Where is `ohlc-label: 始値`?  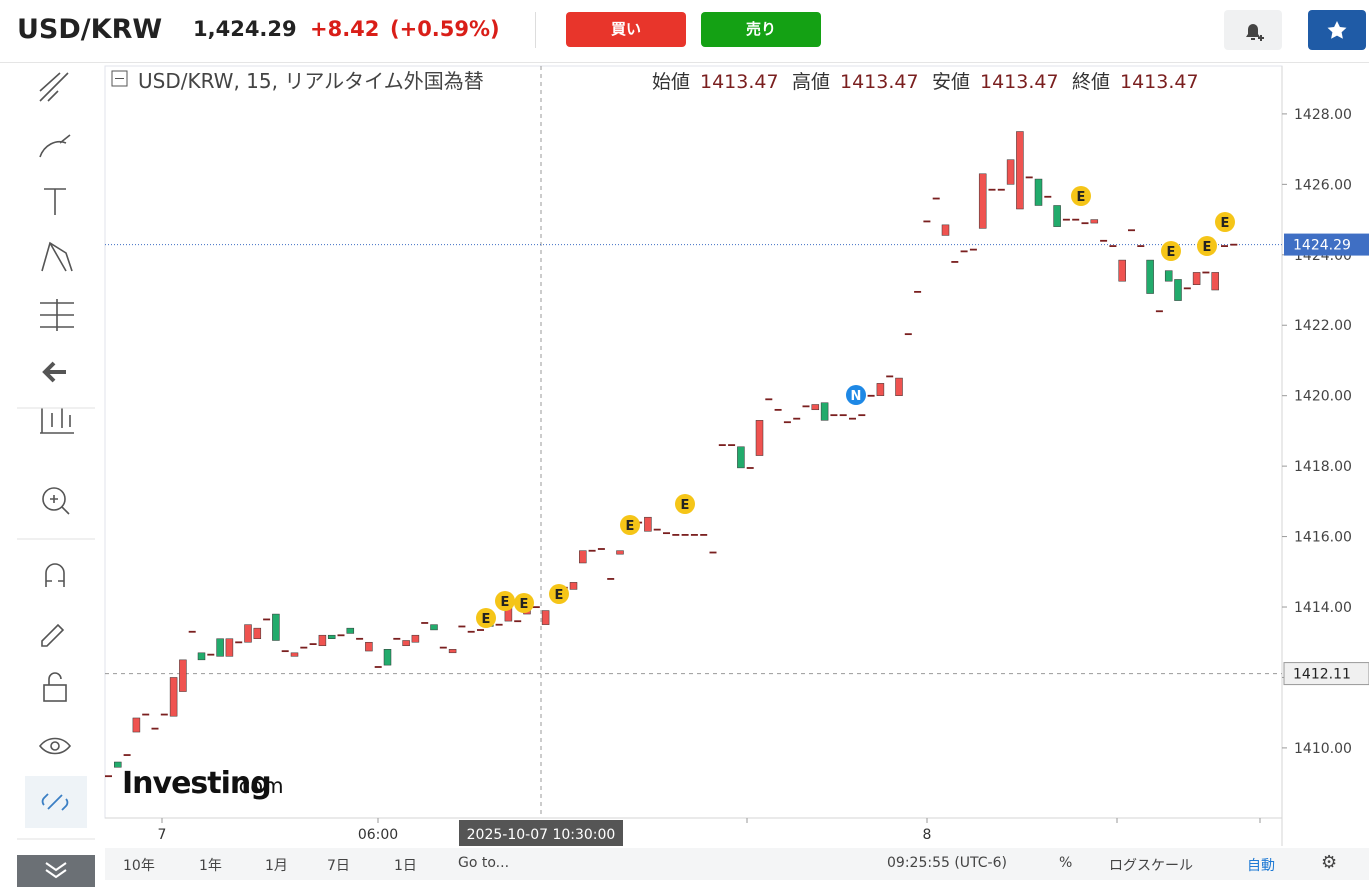
ohlc-label: 始値 is located at coordinates (671, 82).